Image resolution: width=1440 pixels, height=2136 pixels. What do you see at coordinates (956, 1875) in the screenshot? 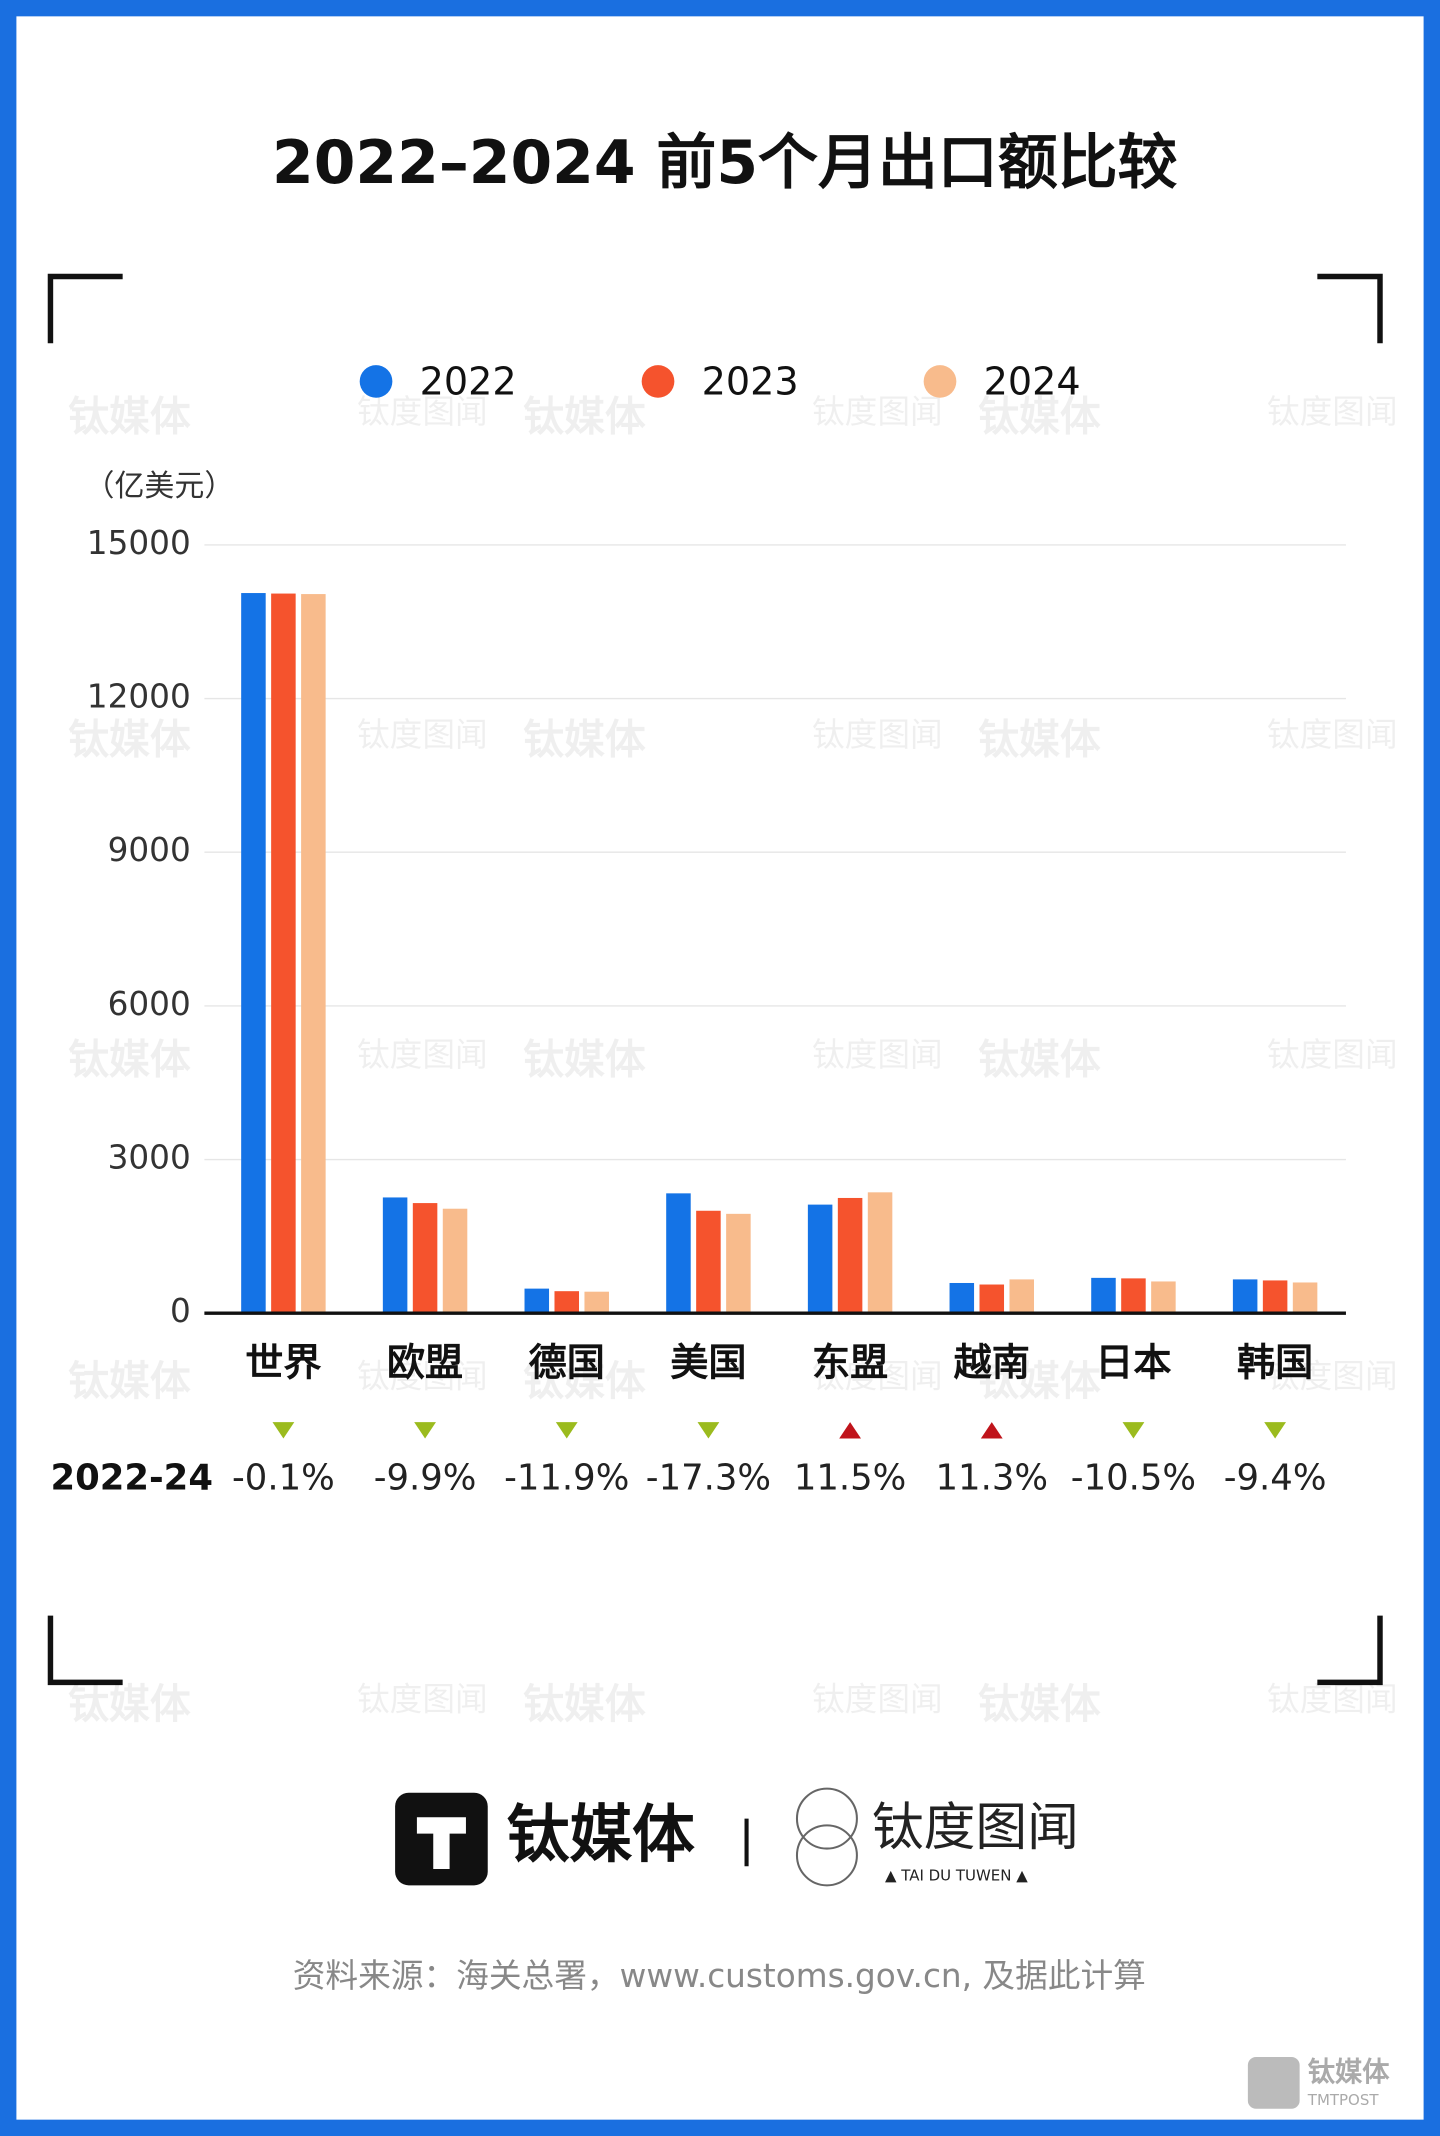
I see `partner-sub: ▲ TAI DU TUWEN ▲` at bounding box center [956, 1875].